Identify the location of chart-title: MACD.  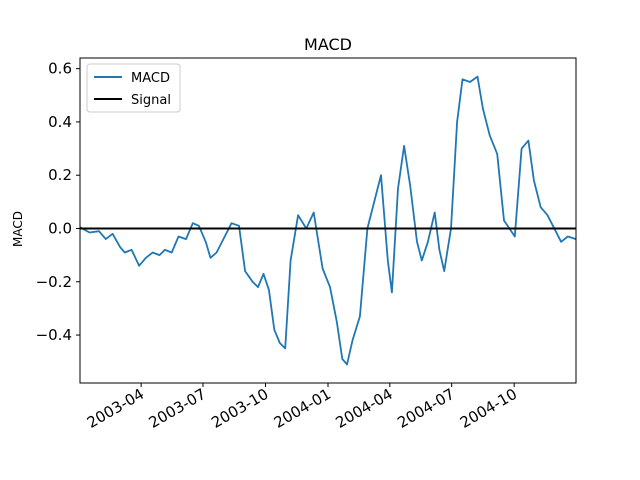
(328, 44).